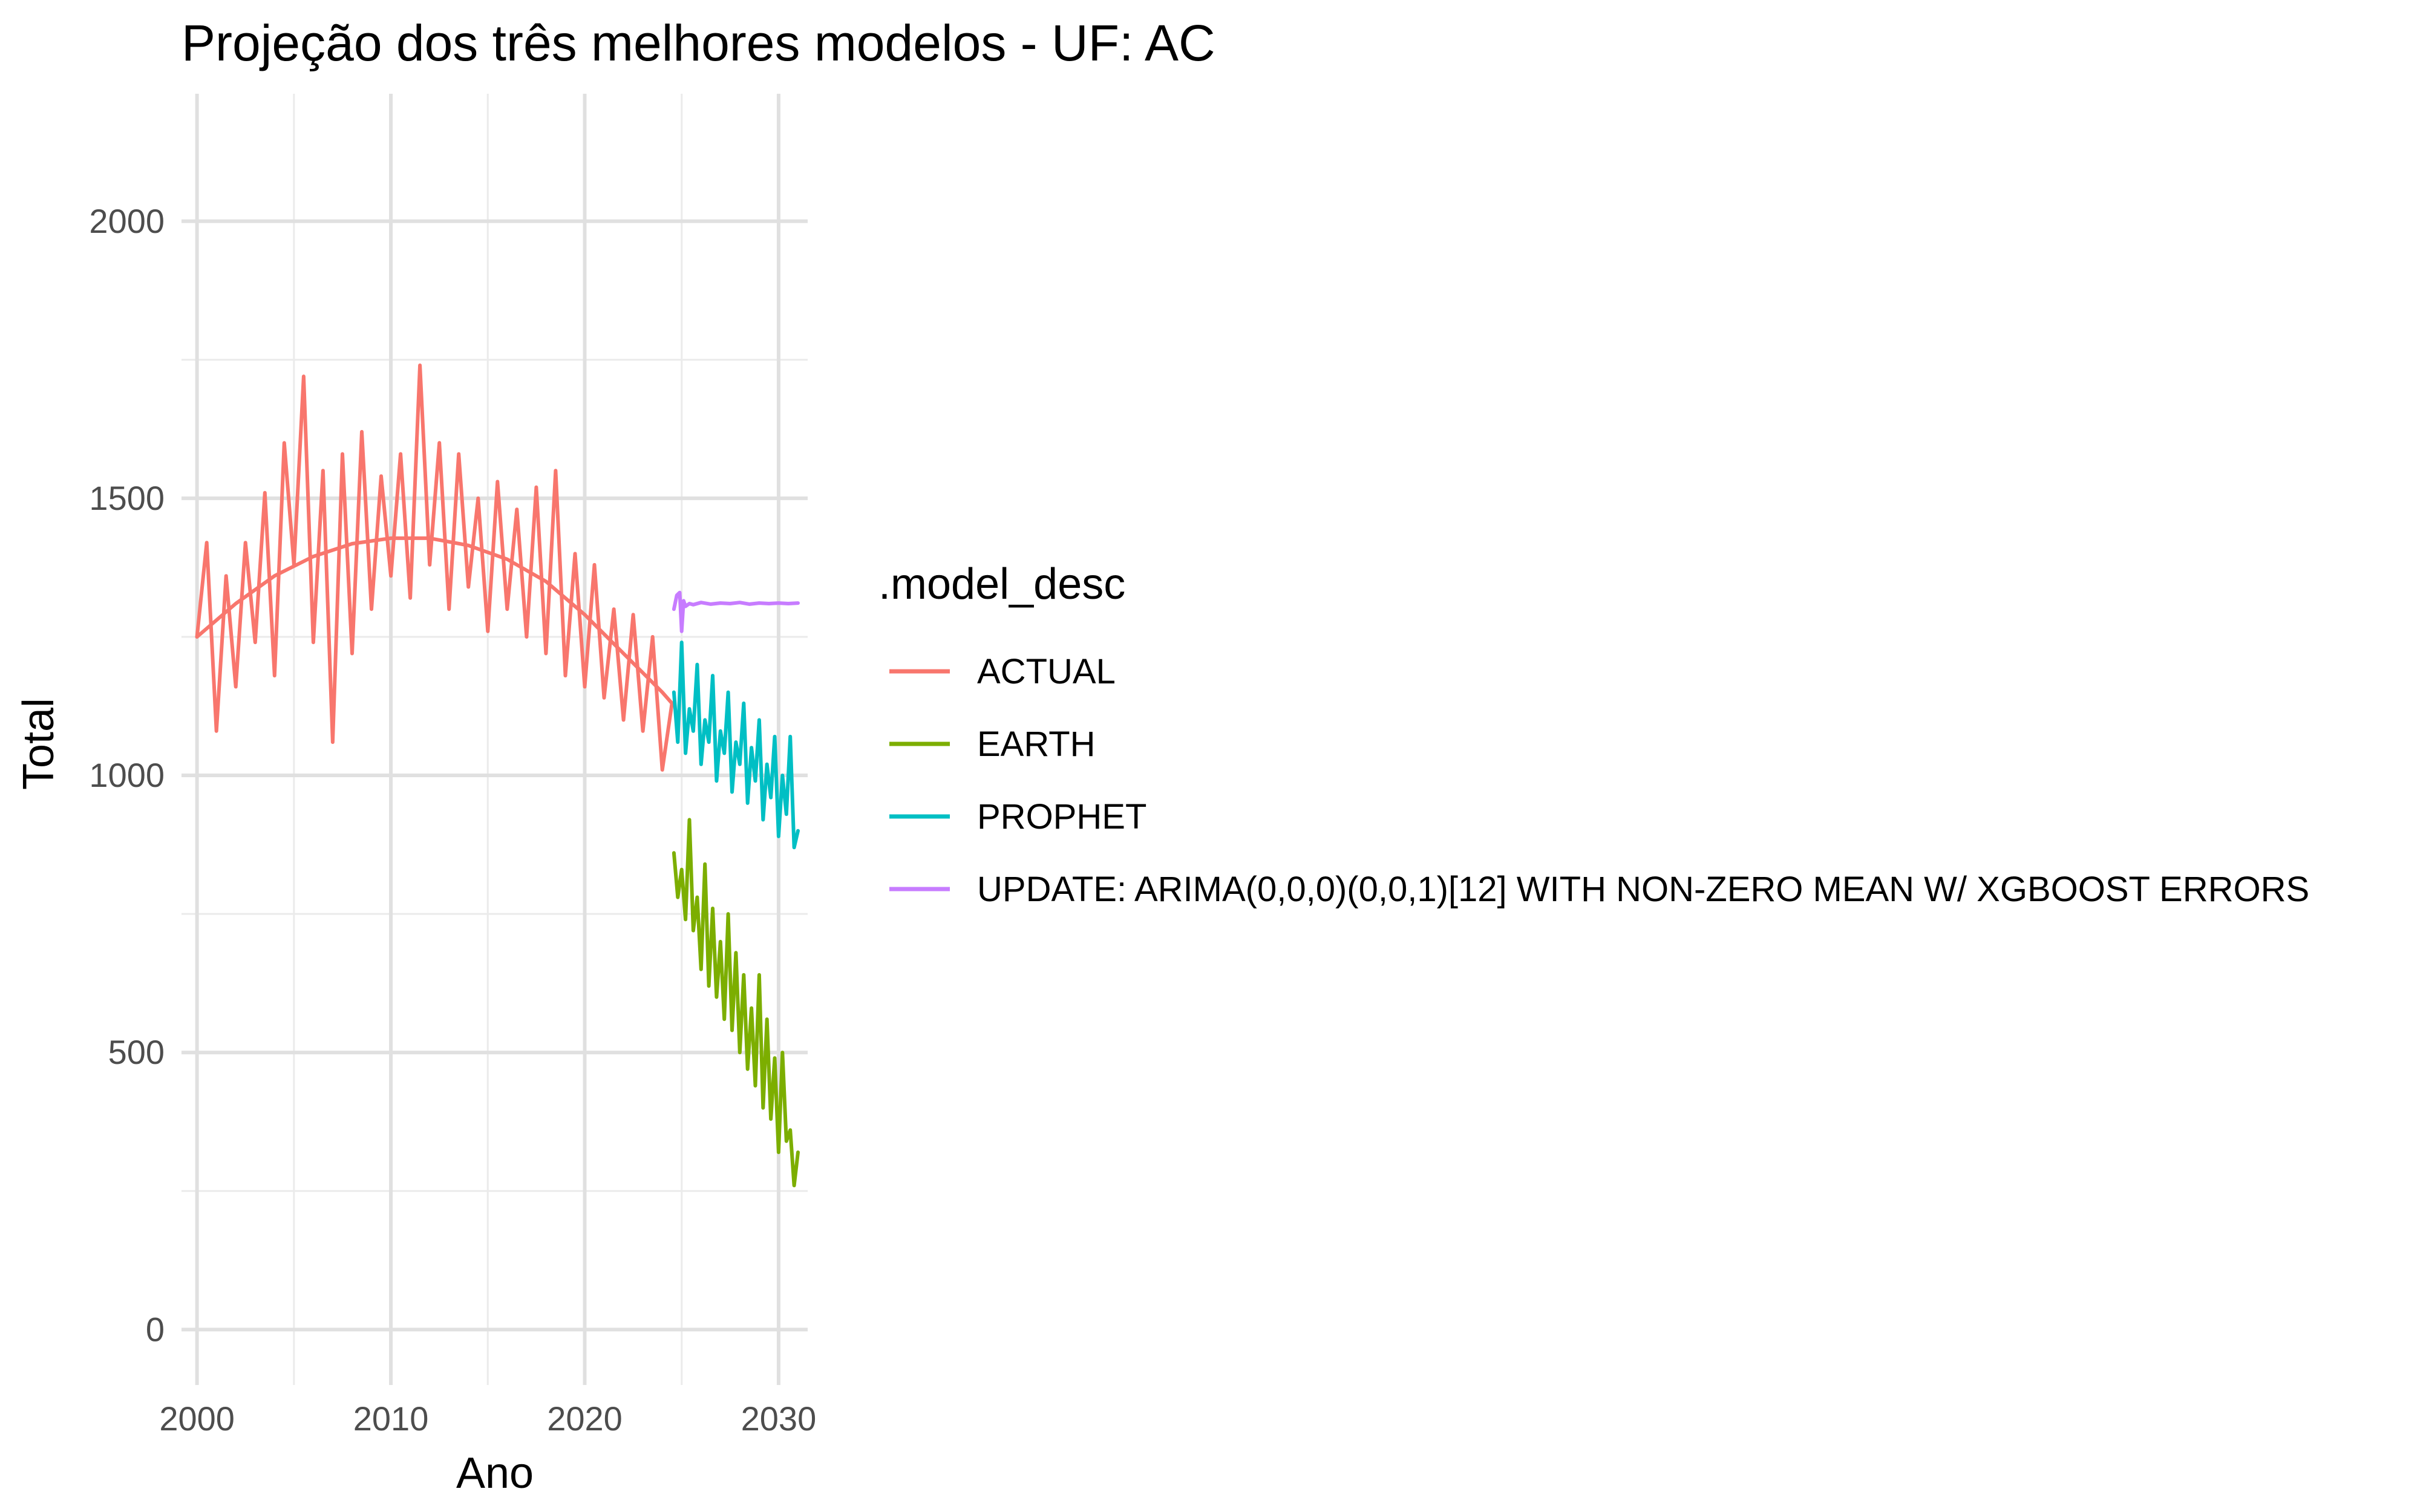  Describe the element at coordinates (736, 611) in the screenshot. I see `series-line-update` at that location.